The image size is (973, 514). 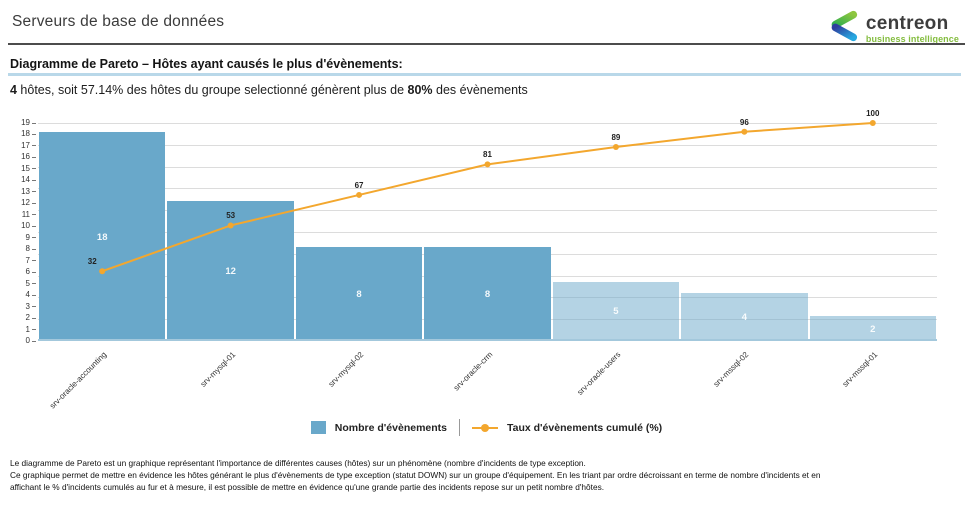 What do you see at coordinates (480, 90) in the screenshot?
I see `summary-tail: des évènements` at bounding box center [480, 90].